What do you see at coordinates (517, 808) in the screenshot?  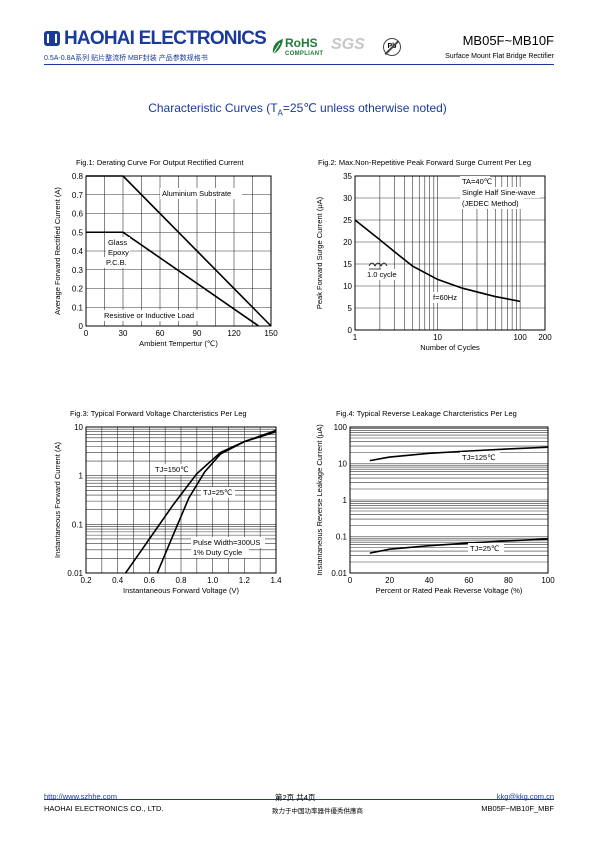 I see `footer-doc-id: MB05F~MB10F_MBF` at bounding box center [517, 808].